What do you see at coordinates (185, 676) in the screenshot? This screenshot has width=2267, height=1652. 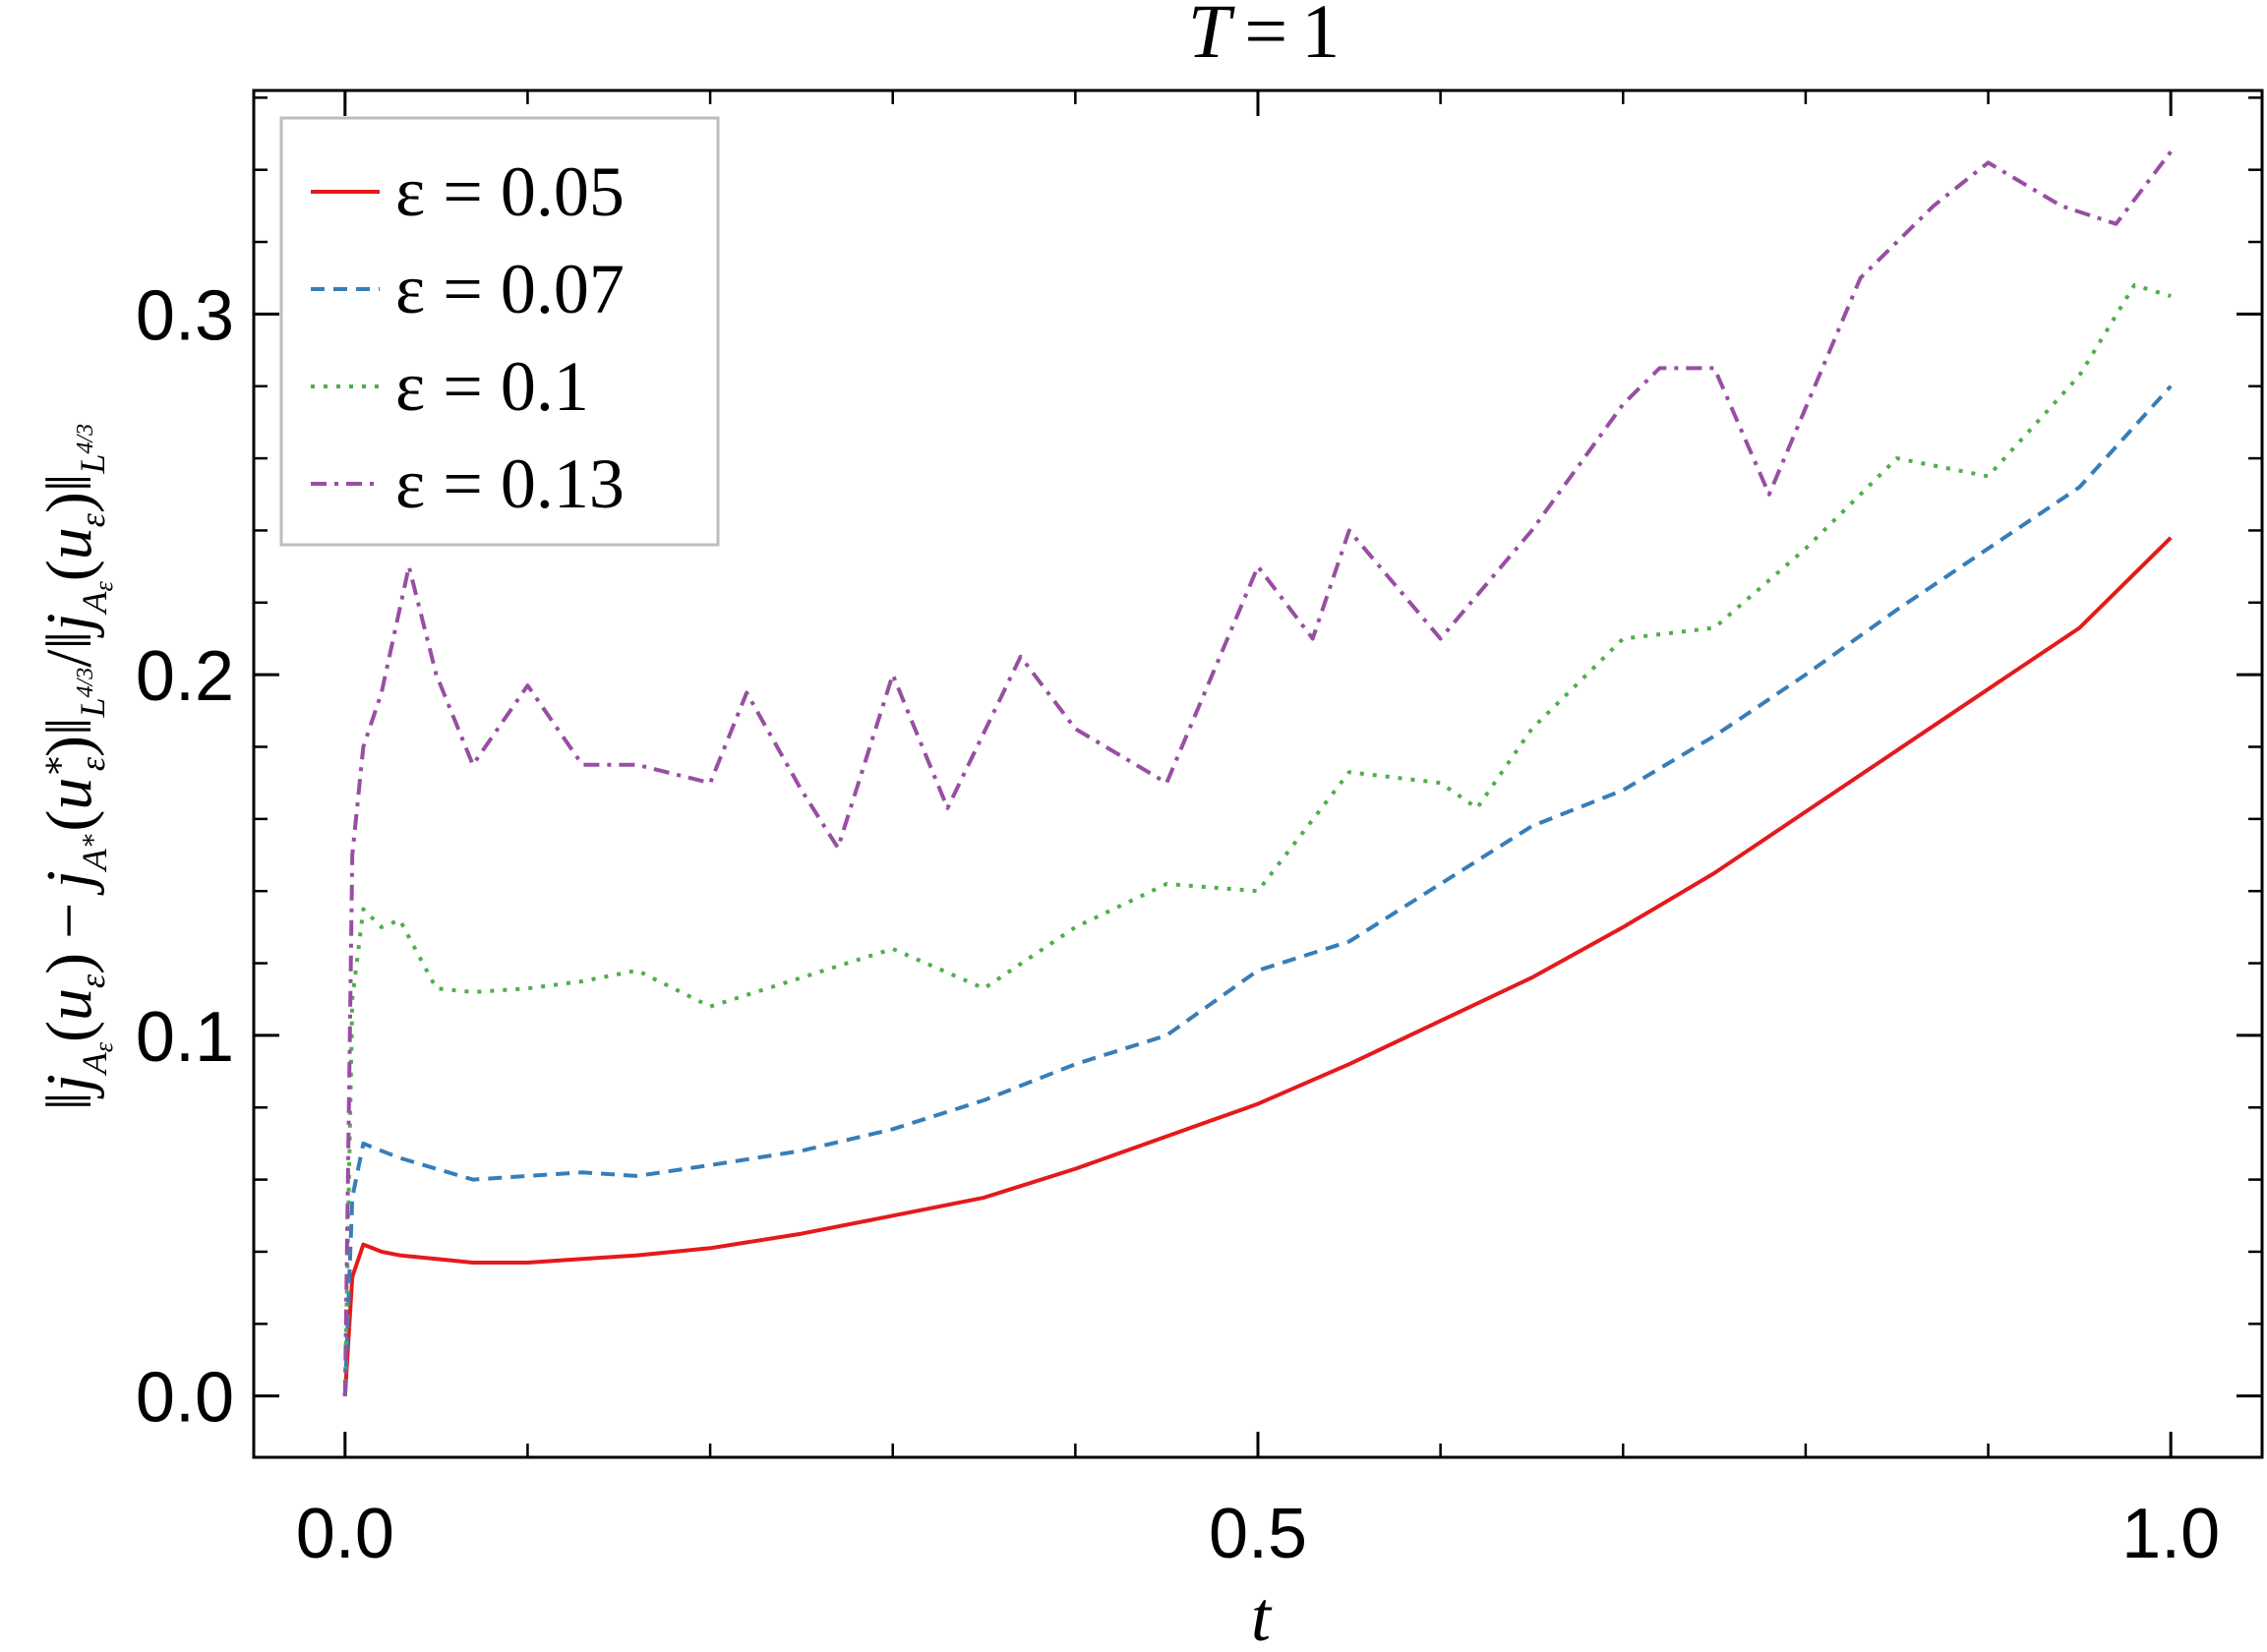 I see `y-tick-label: 0.2` at bounding box center [185, 676].